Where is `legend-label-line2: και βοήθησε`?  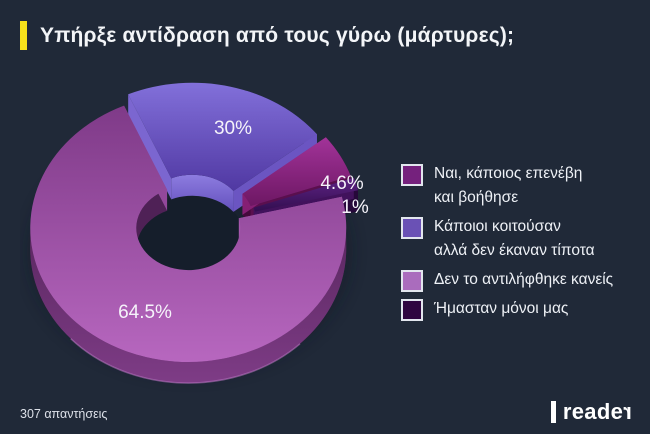
legend-label-line2: και βοήθησε is located at coordinates (476, 197).